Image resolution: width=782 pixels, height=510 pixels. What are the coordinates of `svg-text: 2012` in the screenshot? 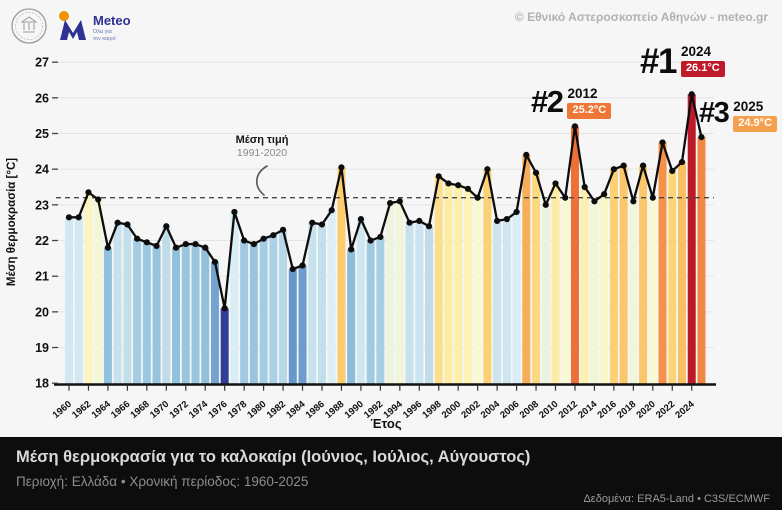 It's located at (568, 410).